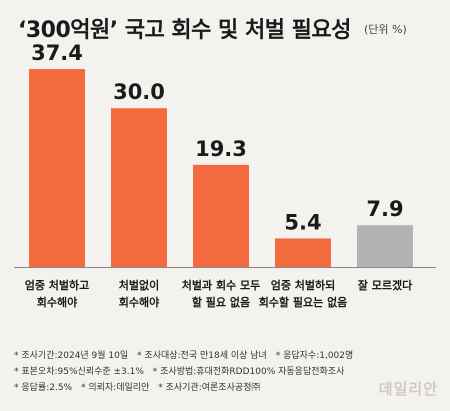  I want to click on category-label-5-1: 잘 모르겠다, so click(385, 285).